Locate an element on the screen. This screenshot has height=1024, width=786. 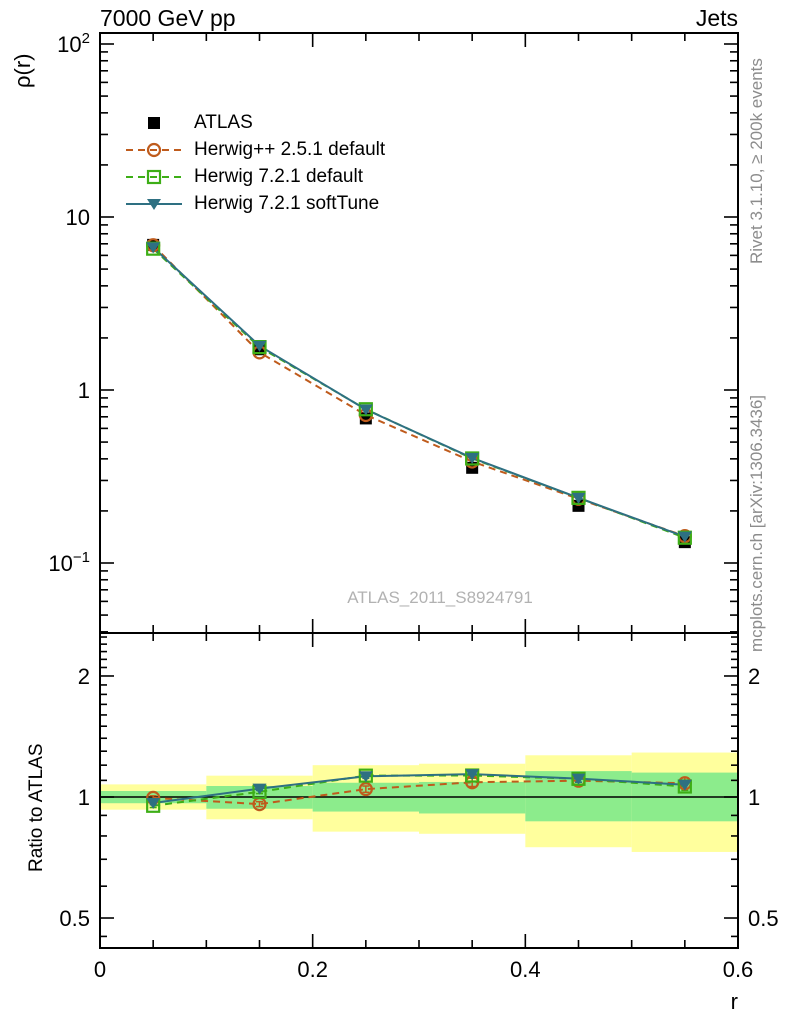
legend-item-herwigpp: Herwig++ 2.5.1 default is located at coordinates (255, 149).